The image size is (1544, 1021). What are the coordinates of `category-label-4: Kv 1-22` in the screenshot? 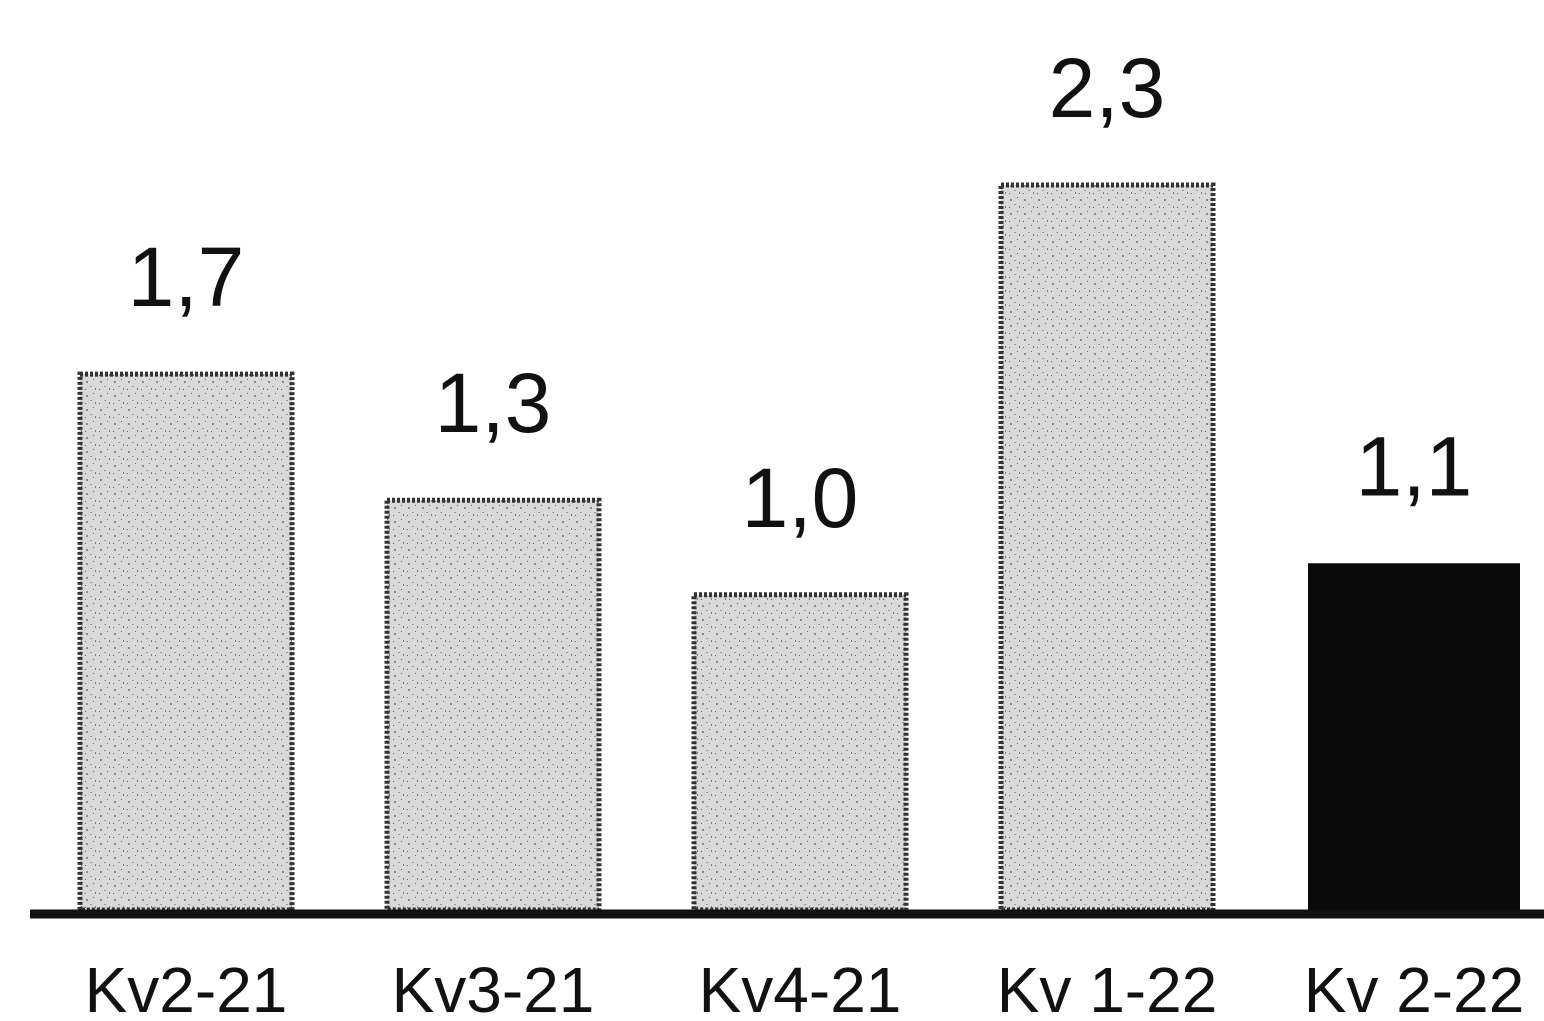 It's located at (1107, 987).